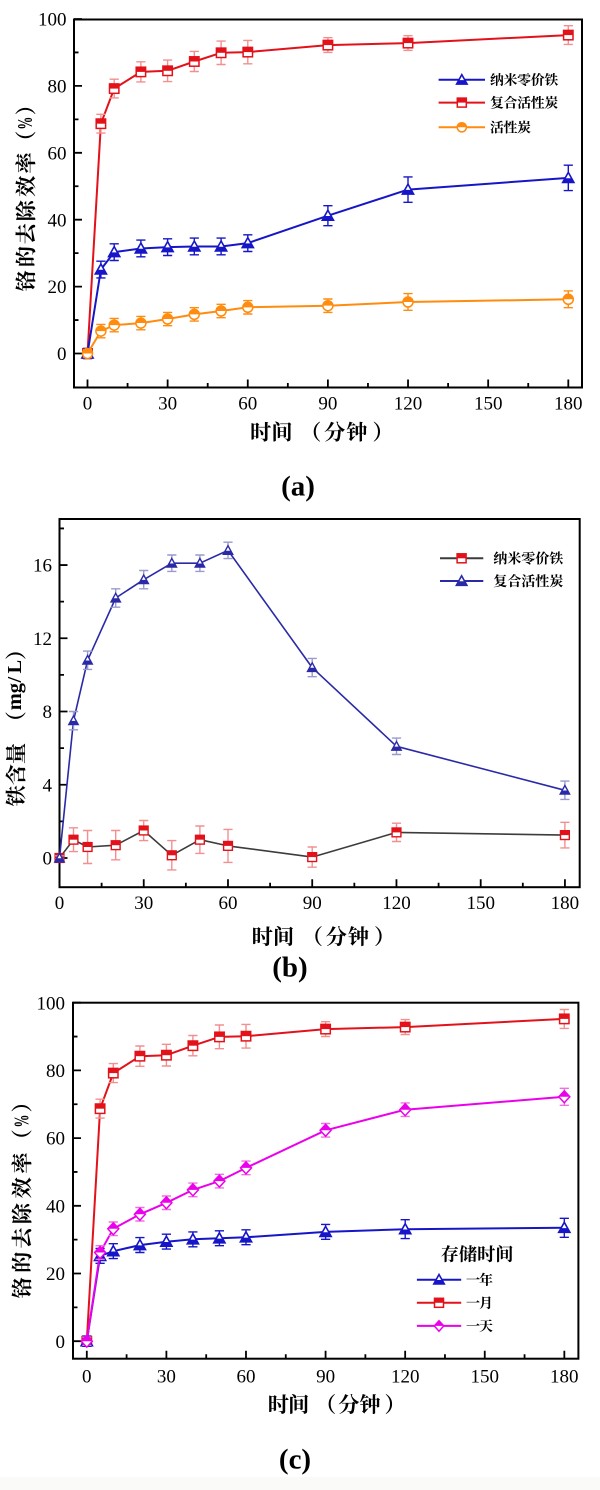  I want to click on svg-text: (a), so click(298, 487).